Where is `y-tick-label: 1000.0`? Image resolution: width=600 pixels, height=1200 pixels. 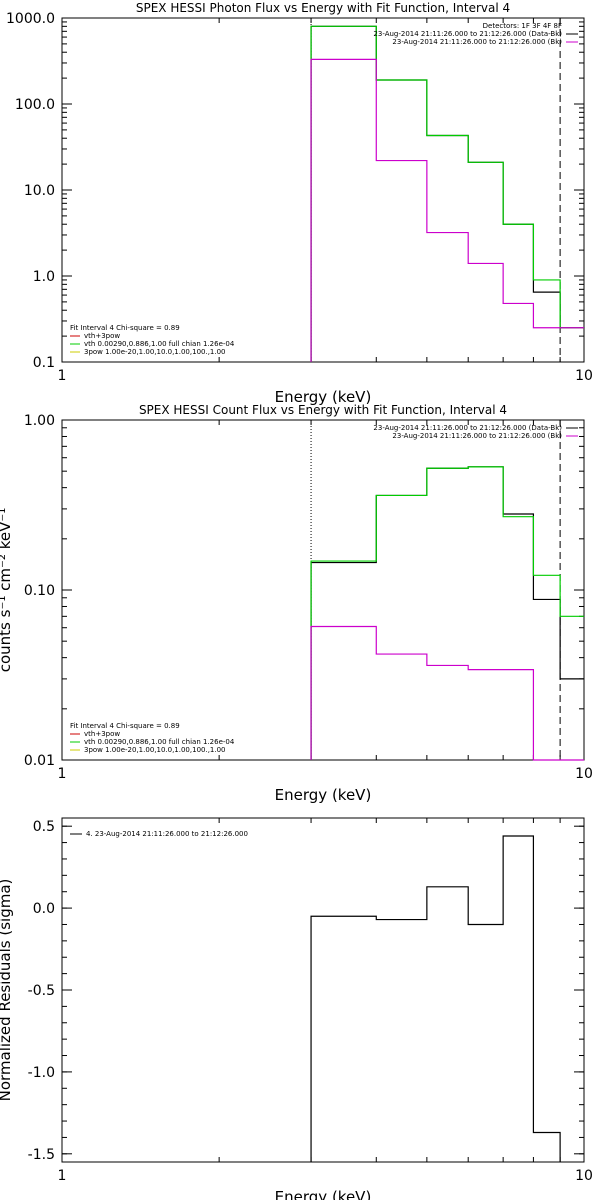
y-tick-label: 1000.0 is located at coordinates (30, 19).